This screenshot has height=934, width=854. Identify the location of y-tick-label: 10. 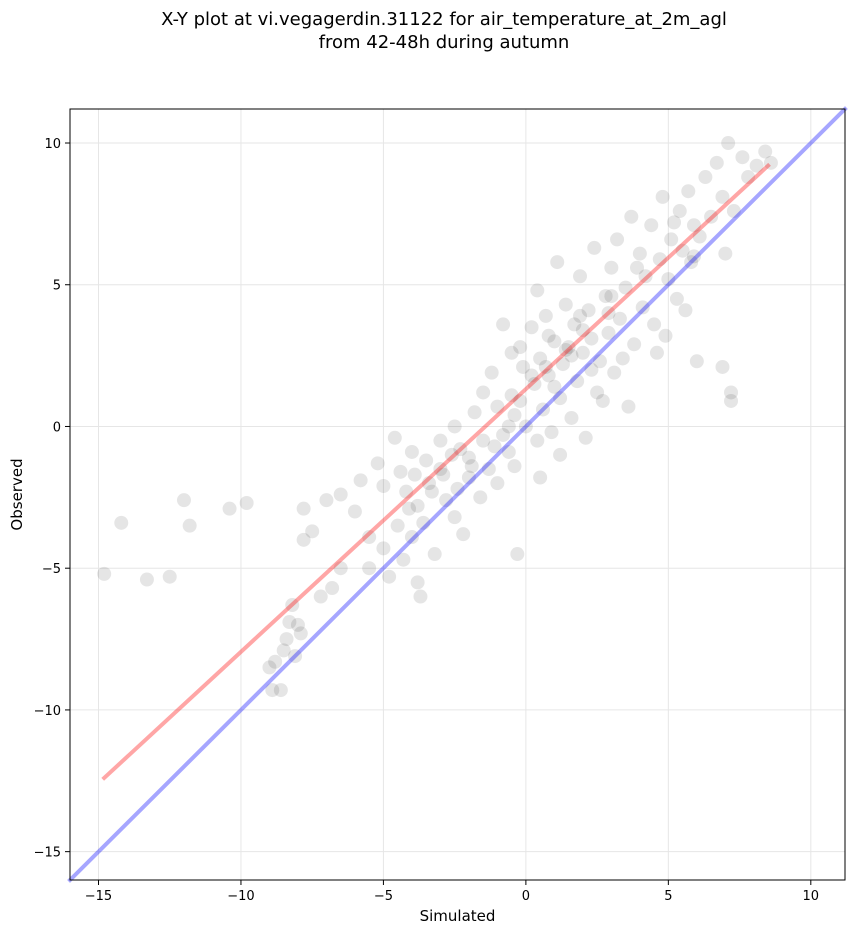
(52, 144).